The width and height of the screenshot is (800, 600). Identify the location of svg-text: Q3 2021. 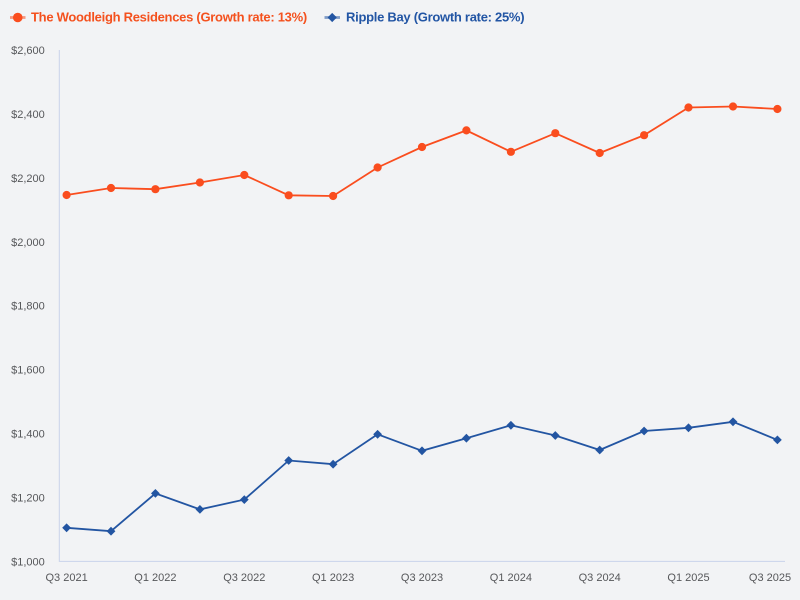
(66, 578).